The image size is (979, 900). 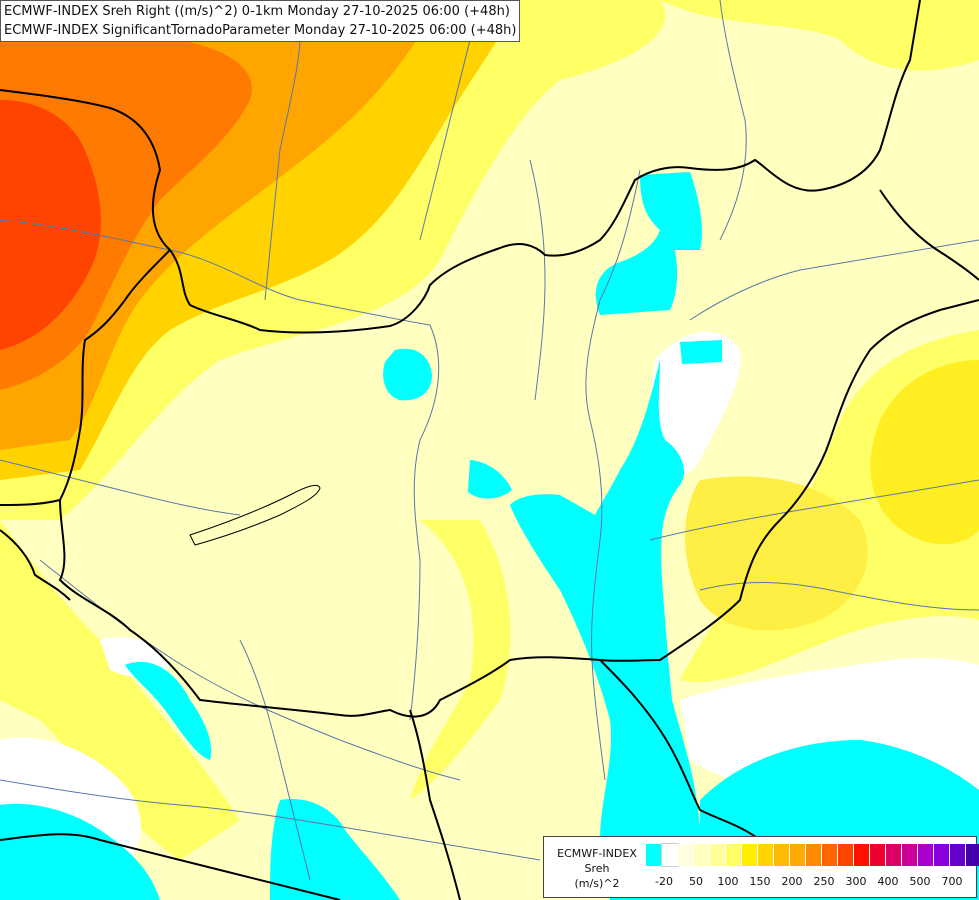 I want to click on field-cyan-blob-mid, so click(x=490, y=479).